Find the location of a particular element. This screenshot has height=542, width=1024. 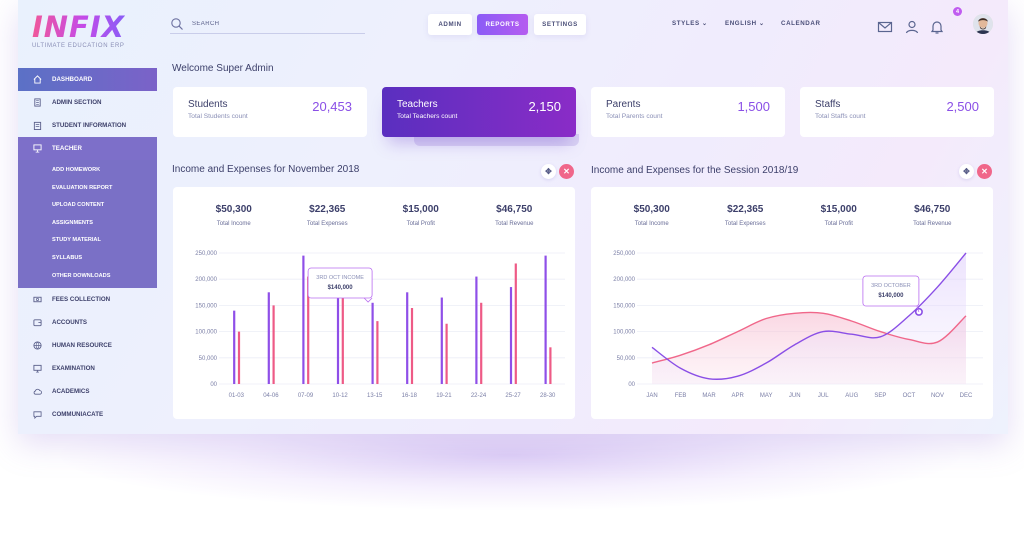

card-shadow is located at coordinates (496, 140).